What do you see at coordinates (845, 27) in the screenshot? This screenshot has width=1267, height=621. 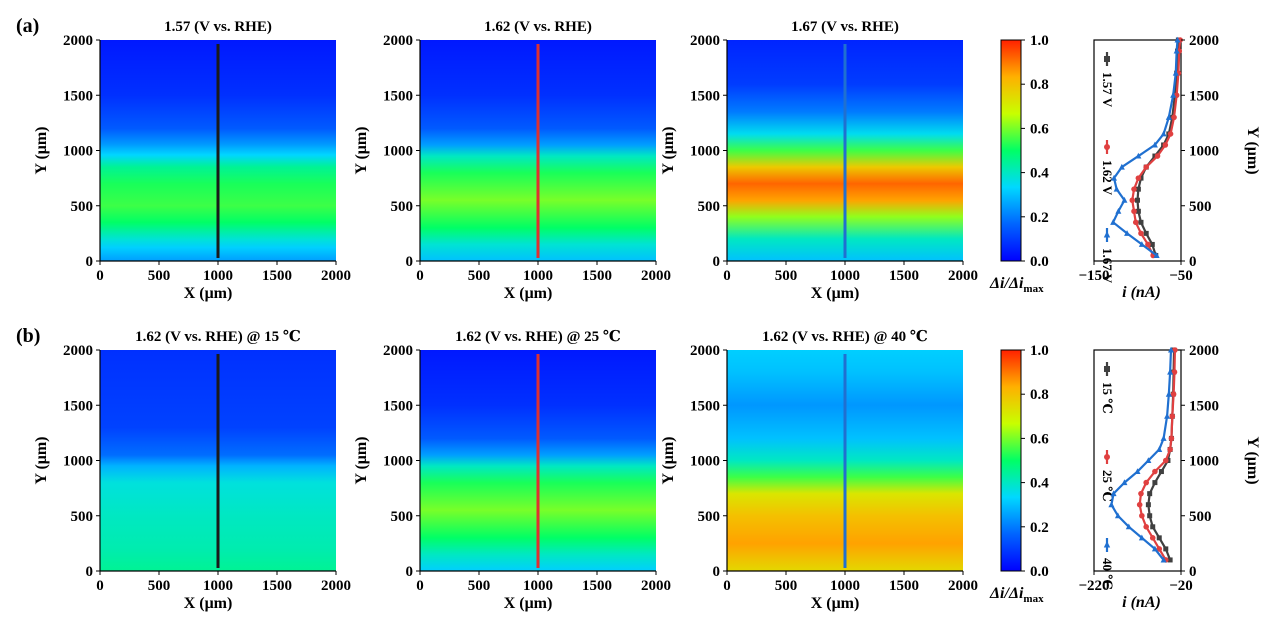 I see `chart-title: 1.67 (V vs. RHE)` at bounding box center [845, 27].